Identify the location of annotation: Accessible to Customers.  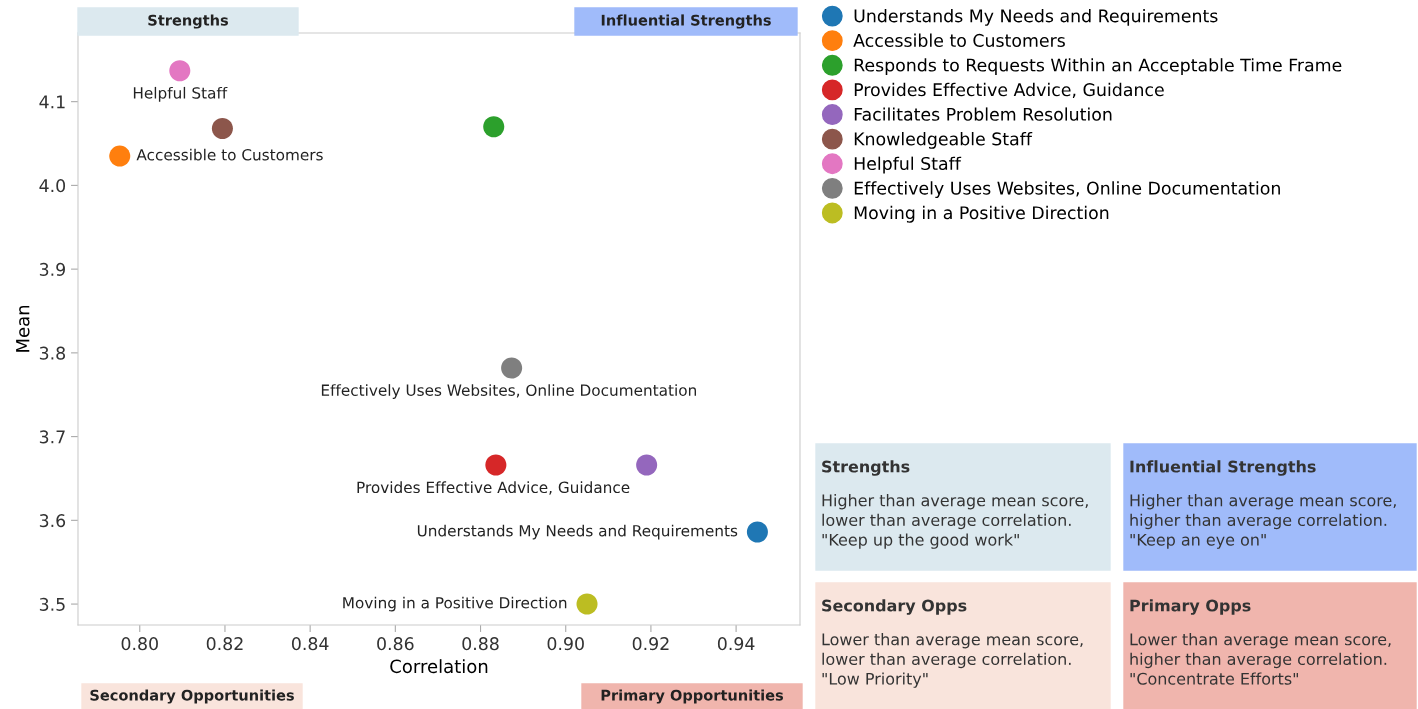
(229, 154).